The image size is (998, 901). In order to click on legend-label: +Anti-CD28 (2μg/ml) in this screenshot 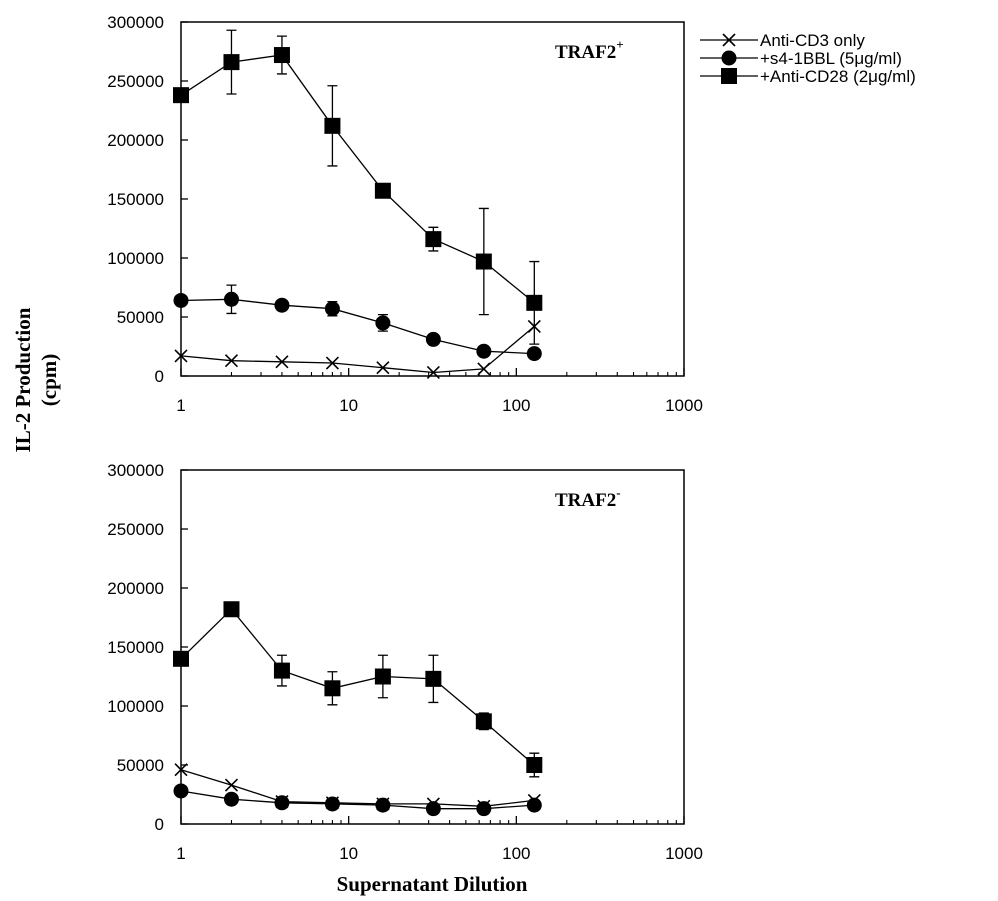, I will do `click(838, 76)`.